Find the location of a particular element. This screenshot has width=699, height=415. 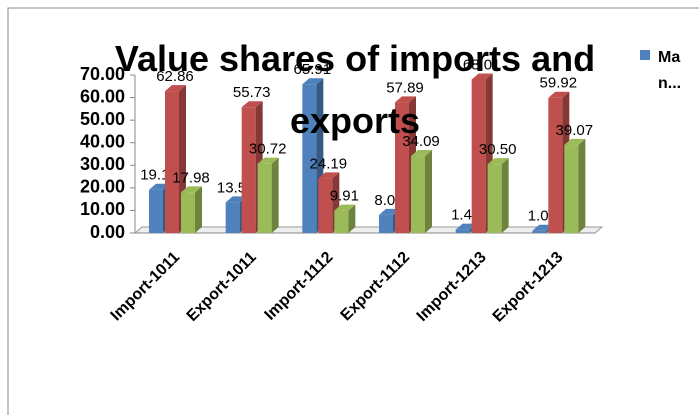

y-tick-label: 30.00 is located at coordinates (102, 164).